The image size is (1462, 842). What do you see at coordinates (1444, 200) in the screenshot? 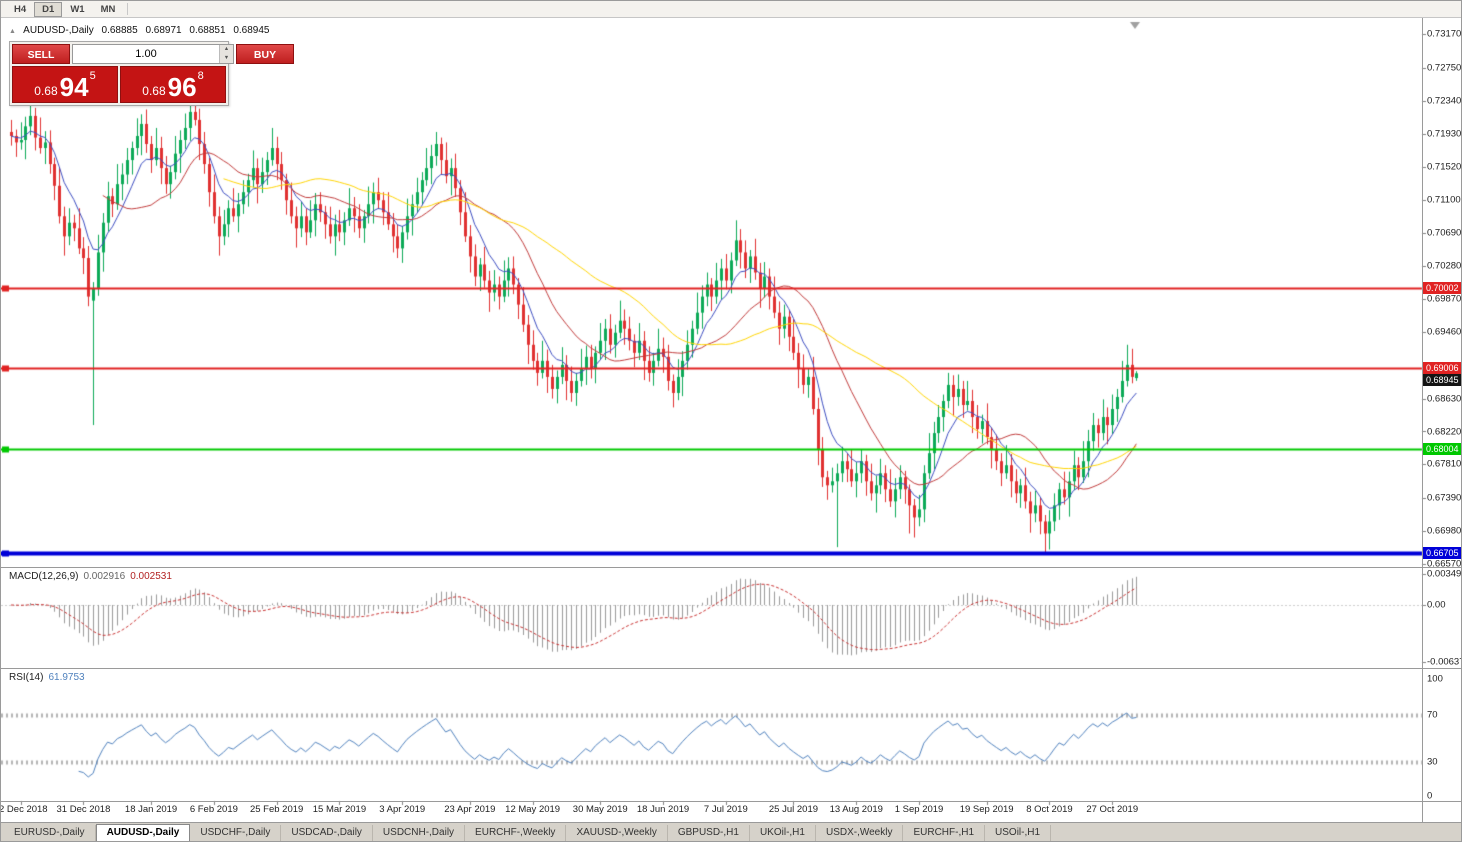
I see `price-axis-label: 0.71100` at bounding box center [1444, 200].